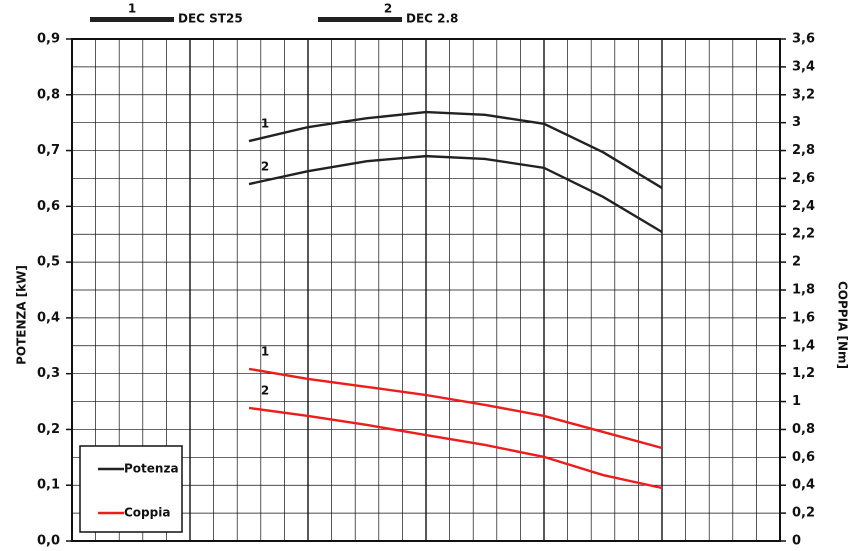 Image resolution: width=852 pixels, height=551 pixels. What do you see at coordinates (843, 325) in the screenshot?
I see `y2-axis-title: COPPIA [Nm]` at bounding box center [843, 325].